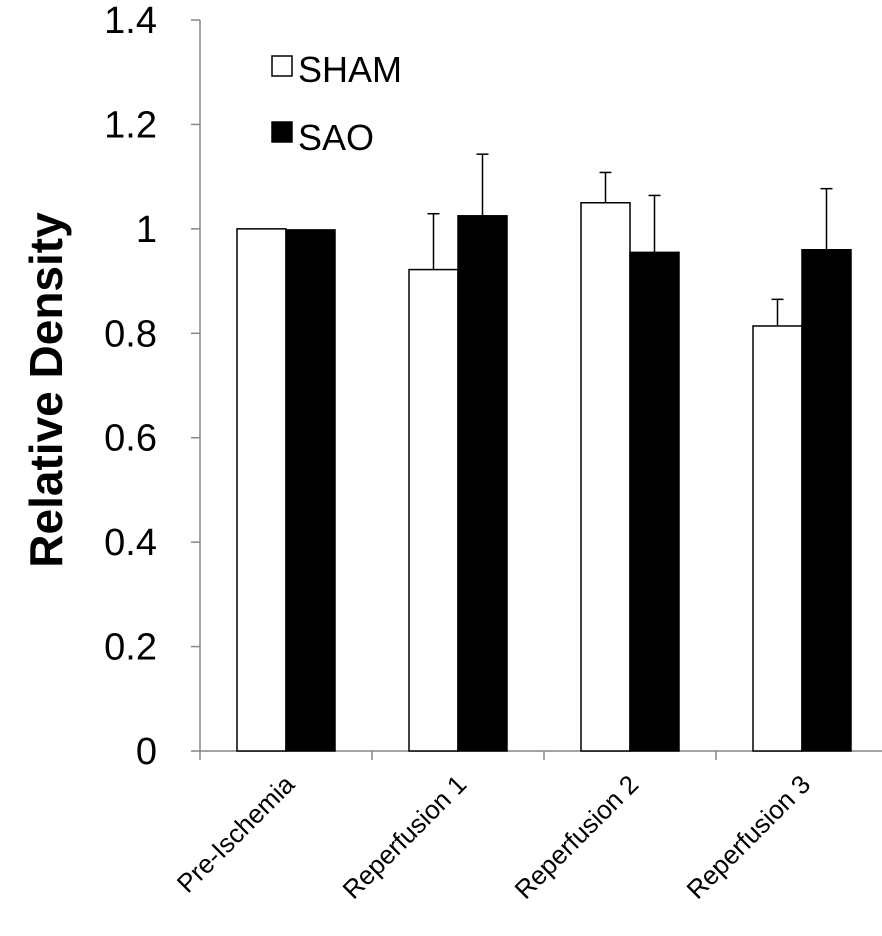 Image resolution: width=882 pixels, height=936 pixels. What do you see at coordinates (282, 66) in the screenshot?
I see `legend-swatch-sham` at bounding box center [282, 66].